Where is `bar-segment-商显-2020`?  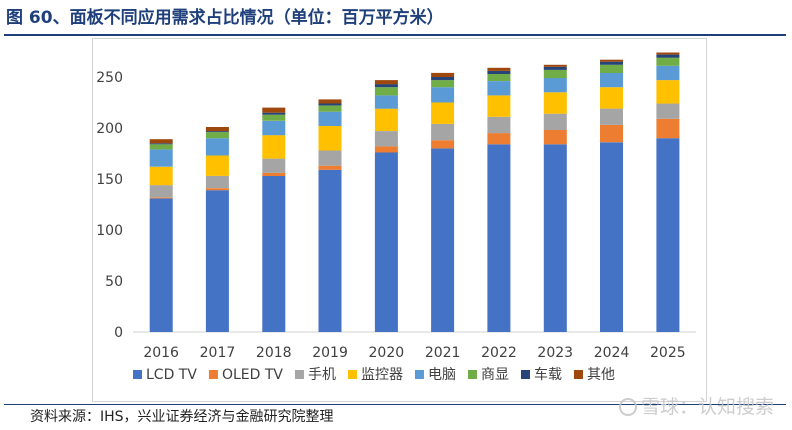 bar-segment-商显-2020 is located at coordinates (386, 91).